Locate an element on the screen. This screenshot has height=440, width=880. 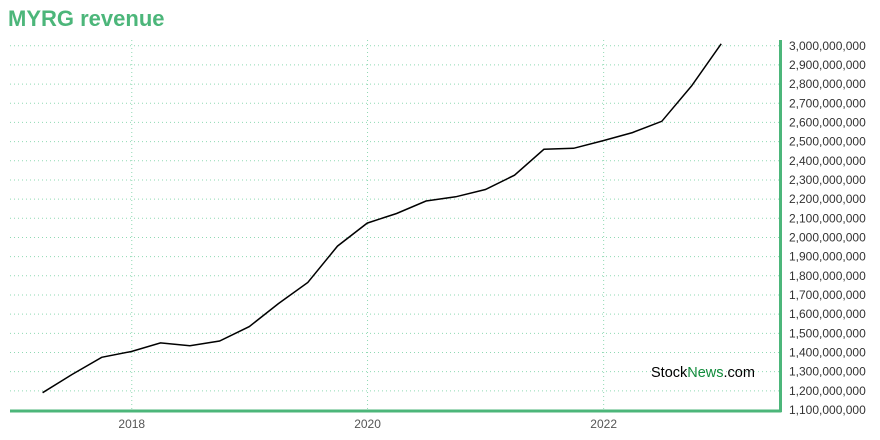
x-tick-label: 2018 is located at coordinates (131, 424).